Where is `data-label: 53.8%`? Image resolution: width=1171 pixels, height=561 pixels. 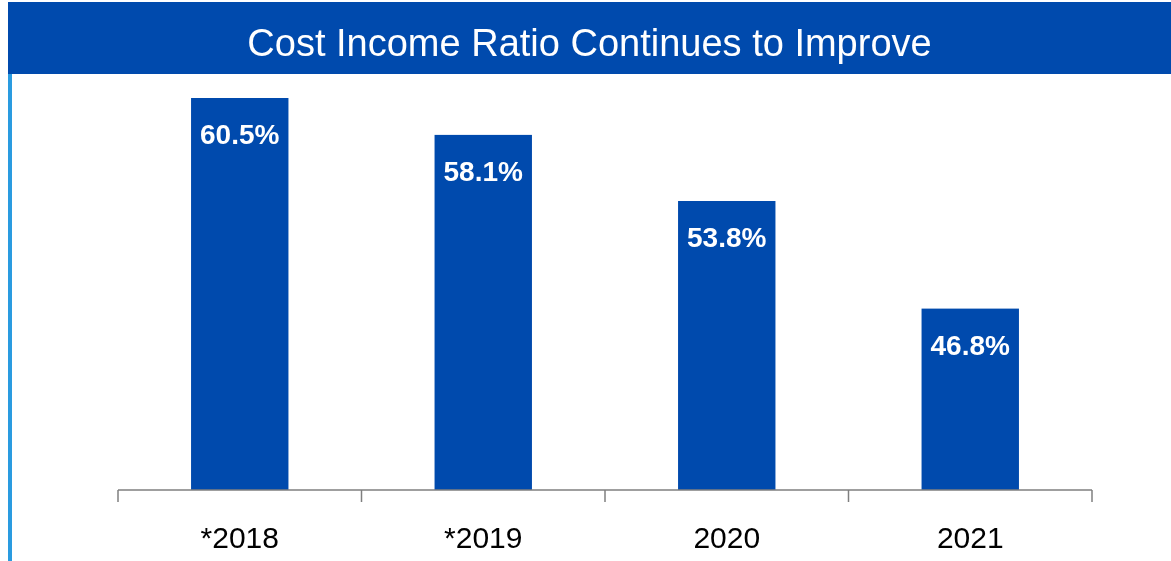 data-label: 53.8% is located at coordinates (727, 237).